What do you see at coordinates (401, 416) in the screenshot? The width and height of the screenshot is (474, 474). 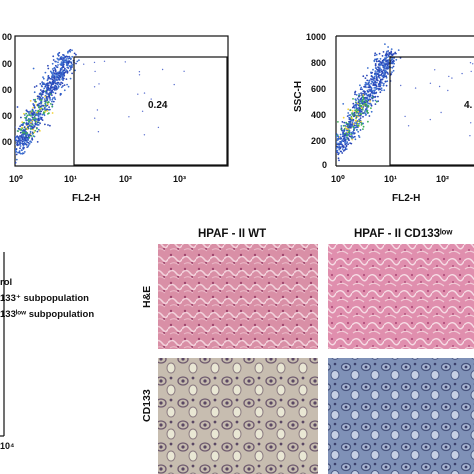 I see `histology-ihc-cd133-low-image` at bounding box center [401, 416].